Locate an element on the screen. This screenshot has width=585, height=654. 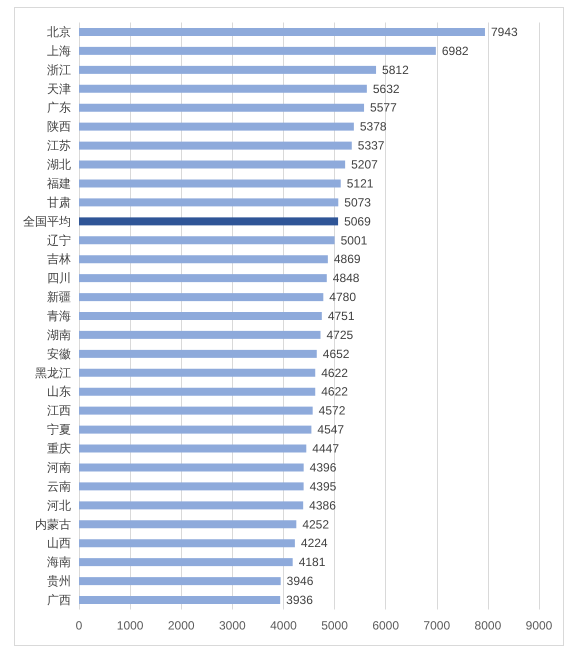
y-tick-label: 宁夏 is located at coordinates (59, 429).